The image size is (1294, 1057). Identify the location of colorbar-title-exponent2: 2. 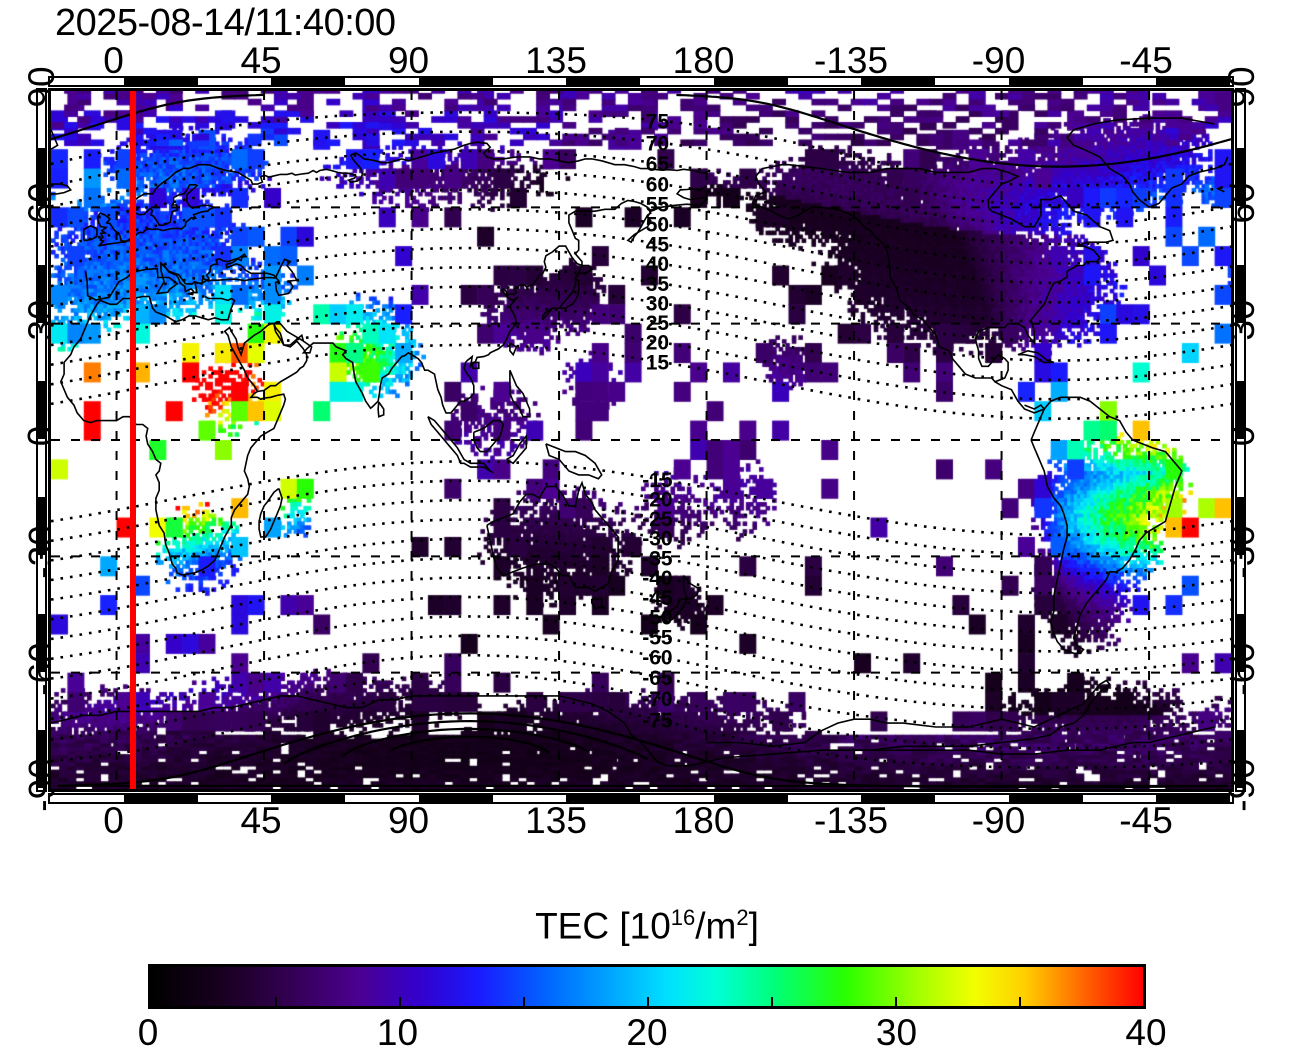
(742, 917).